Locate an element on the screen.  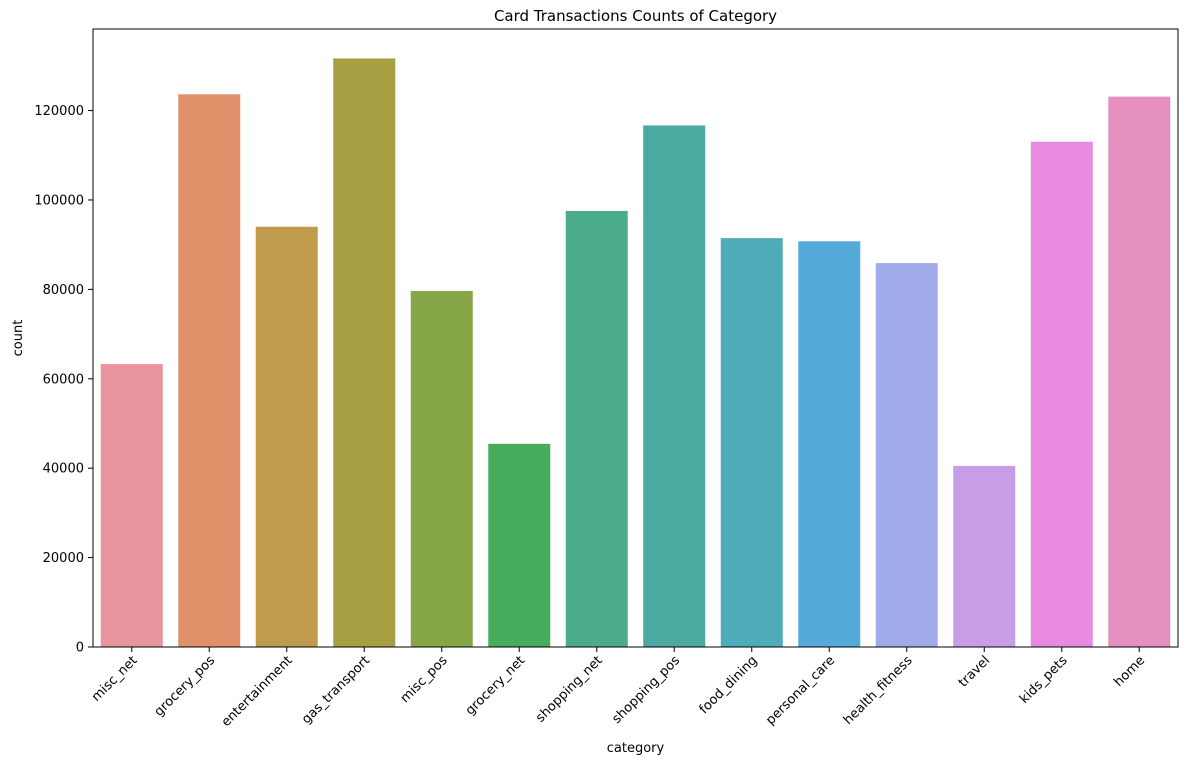
bar-shopping-pos is located at coordinates (674, 386).